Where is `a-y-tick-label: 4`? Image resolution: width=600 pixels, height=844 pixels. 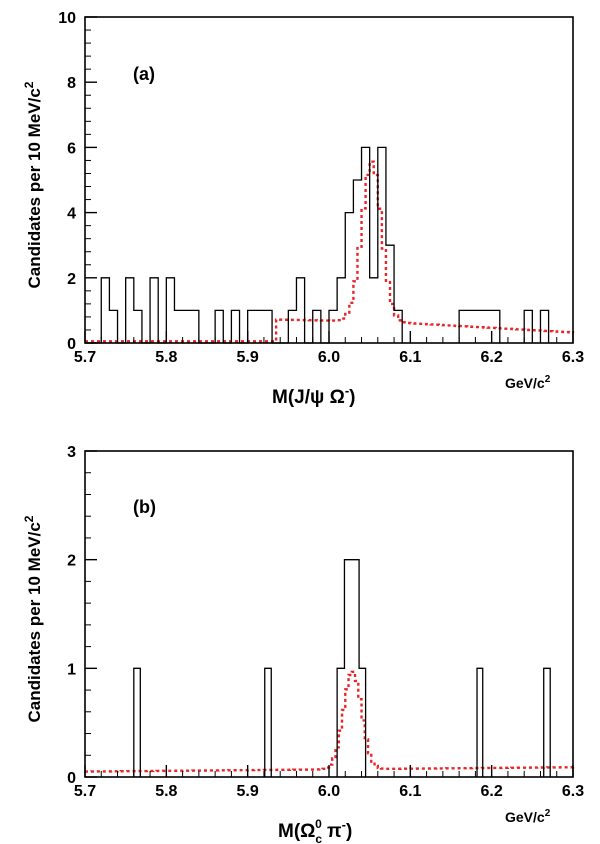 a-y-tick-label: 4 is located at coordinates (71, 214).